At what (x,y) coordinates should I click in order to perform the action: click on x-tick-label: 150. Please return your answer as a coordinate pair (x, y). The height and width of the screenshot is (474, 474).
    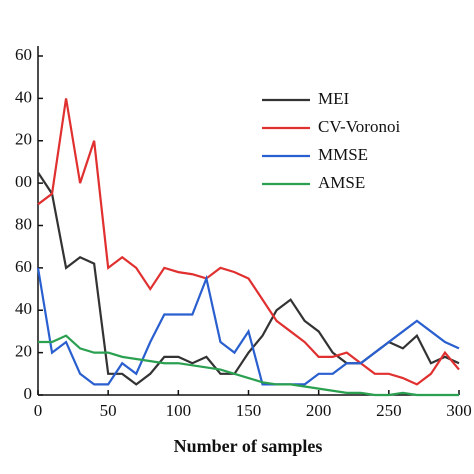
    Looking at the image, I should click on (249, 410).